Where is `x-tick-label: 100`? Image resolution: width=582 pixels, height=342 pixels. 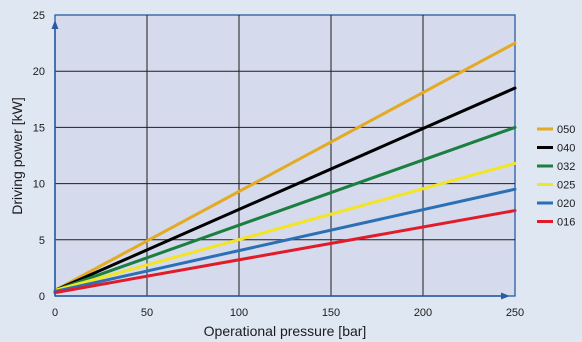 x-tick-label: 100 is located at coordinates (239, 313).